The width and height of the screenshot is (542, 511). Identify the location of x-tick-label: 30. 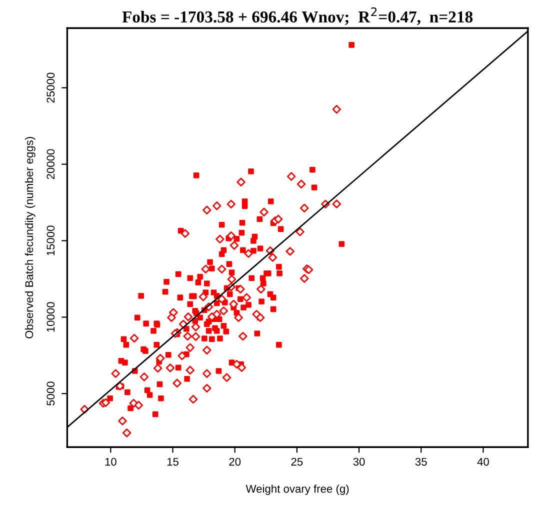
(359, 462).